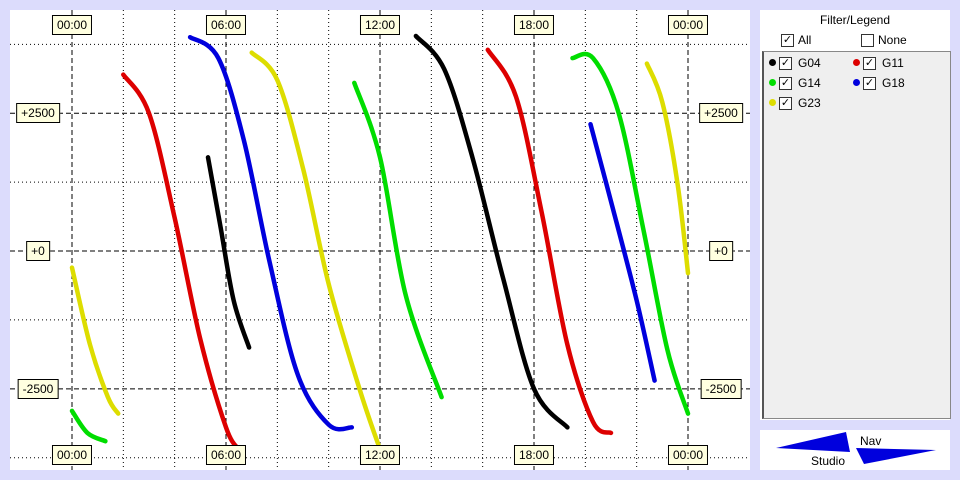 Image resolution: width=960 pixels, height=480 pixels. I want to click on legend-title: Filter/Legend, so click(855, 20).